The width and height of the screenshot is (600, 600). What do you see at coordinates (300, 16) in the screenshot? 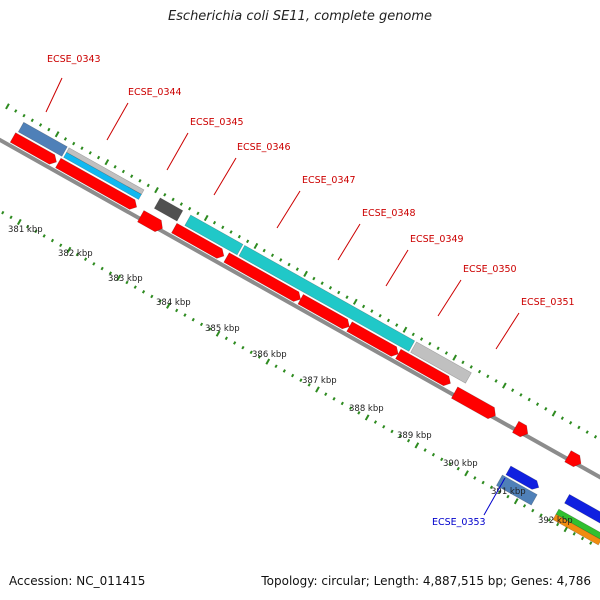
I see `map-title: Escherichia coli SE11, complete genome` at bounding box center [300, 16].